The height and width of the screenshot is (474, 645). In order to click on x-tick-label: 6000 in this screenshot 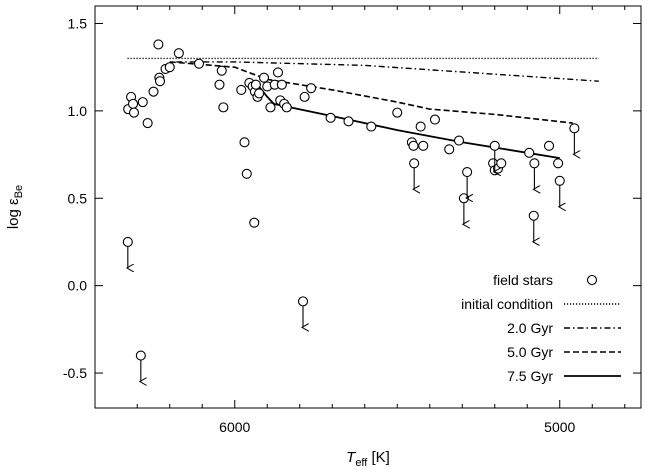, I will do `click(234, 427)`.